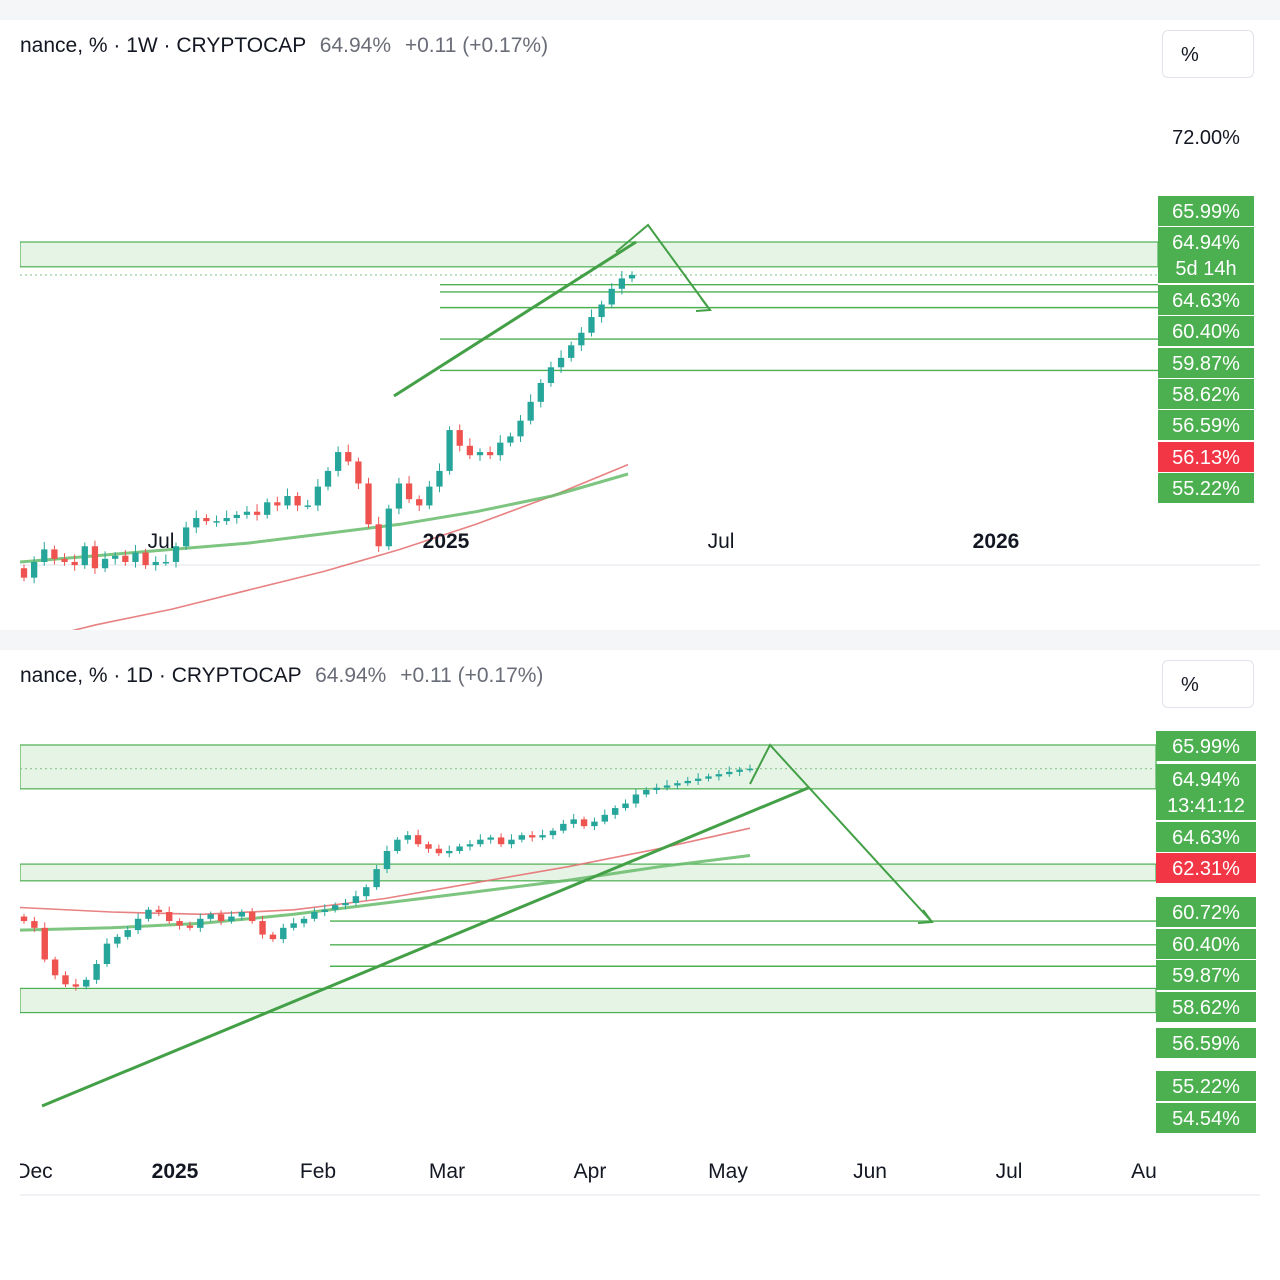 The width and height of the screenshot is (1280, 1280). I want to click on daily-symbol-label: nance, % · 1D · CRYPTOCAP, so click(161, 675).